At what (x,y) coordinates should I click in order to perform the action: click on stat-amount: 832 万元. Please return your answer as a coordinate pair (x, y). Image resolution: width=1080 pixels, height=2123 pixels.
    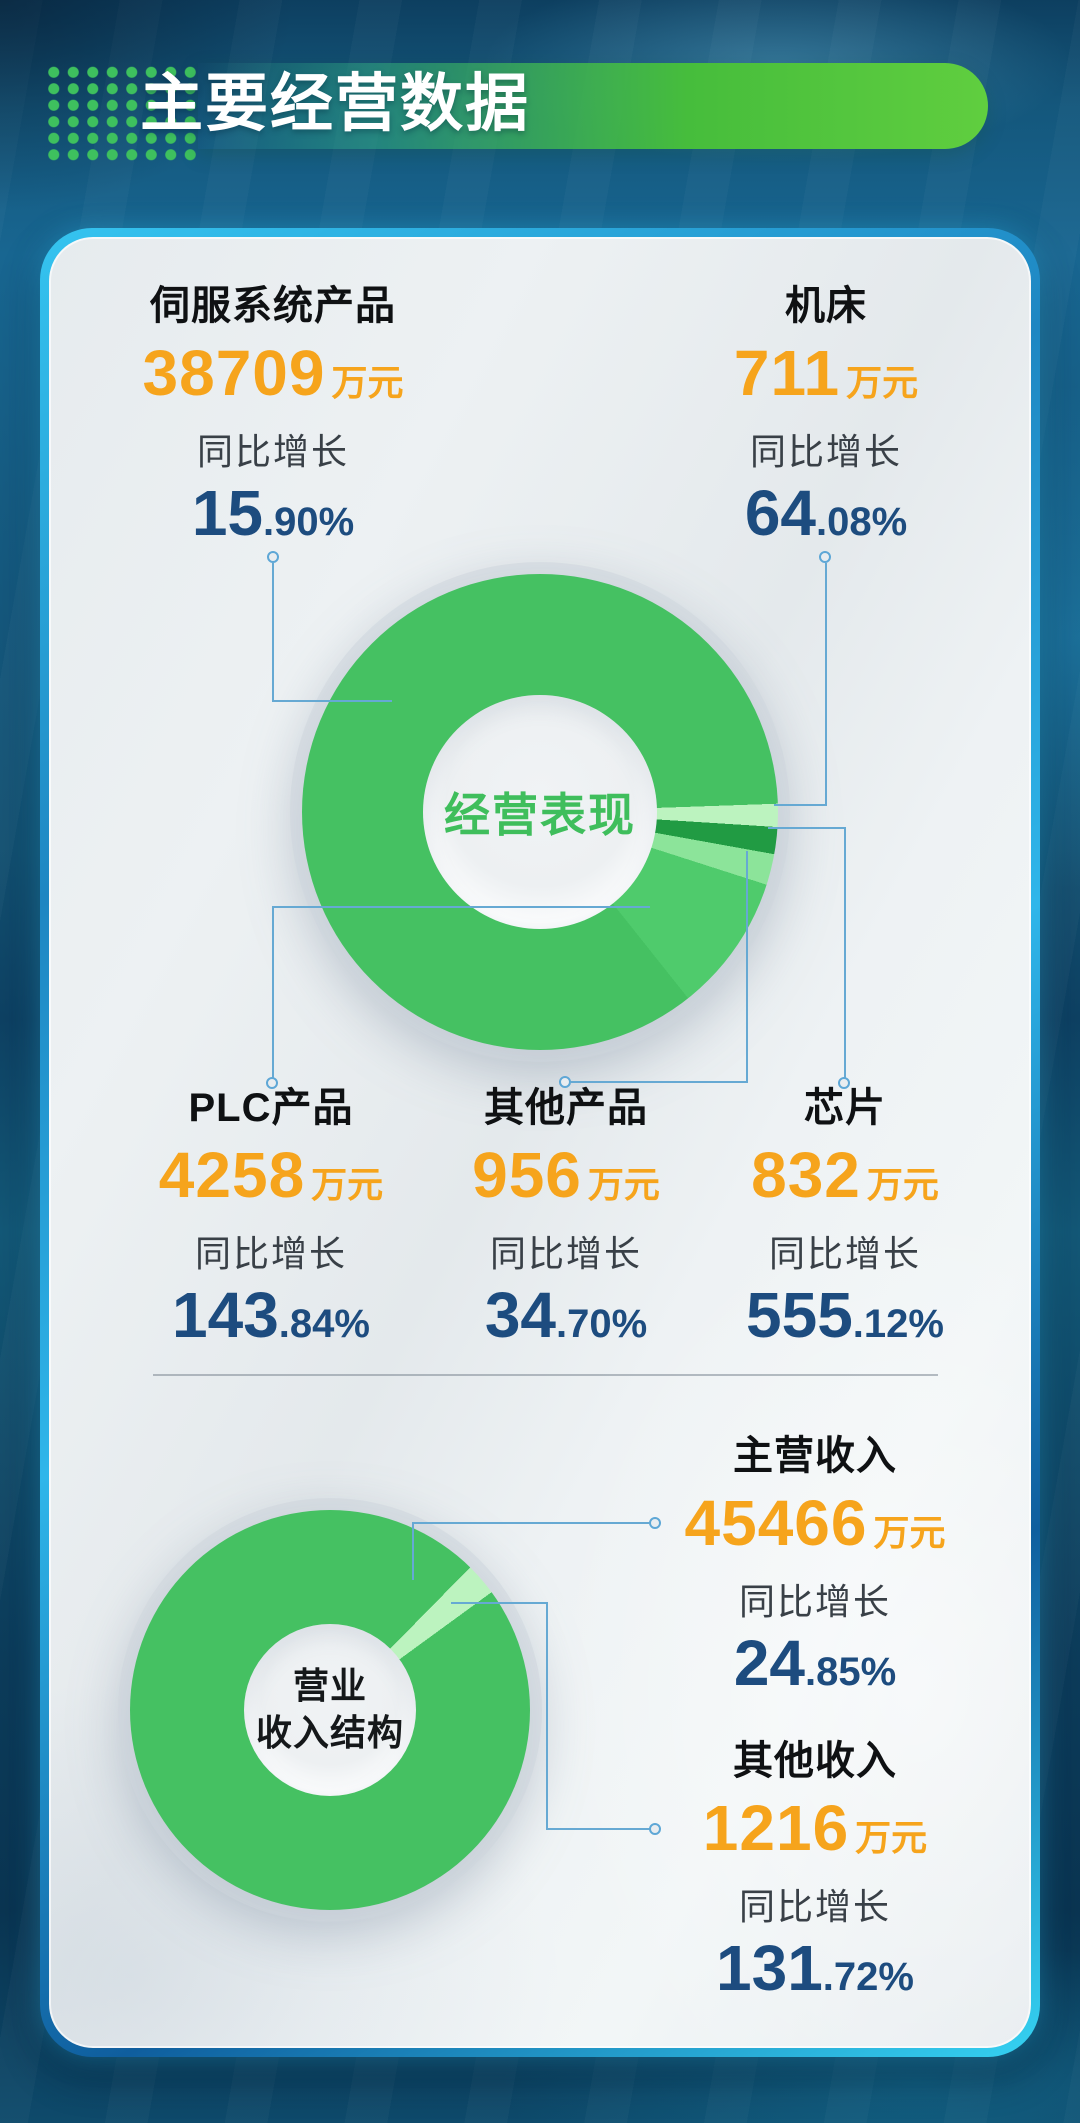
    Looking at the image, I should click on (845, 1175).